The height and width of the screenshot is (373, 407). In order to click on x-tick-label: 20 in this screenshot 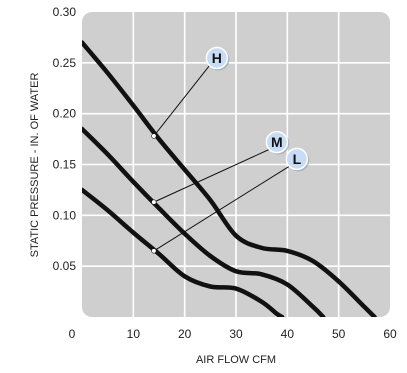, I will do `click(185, 334)`.